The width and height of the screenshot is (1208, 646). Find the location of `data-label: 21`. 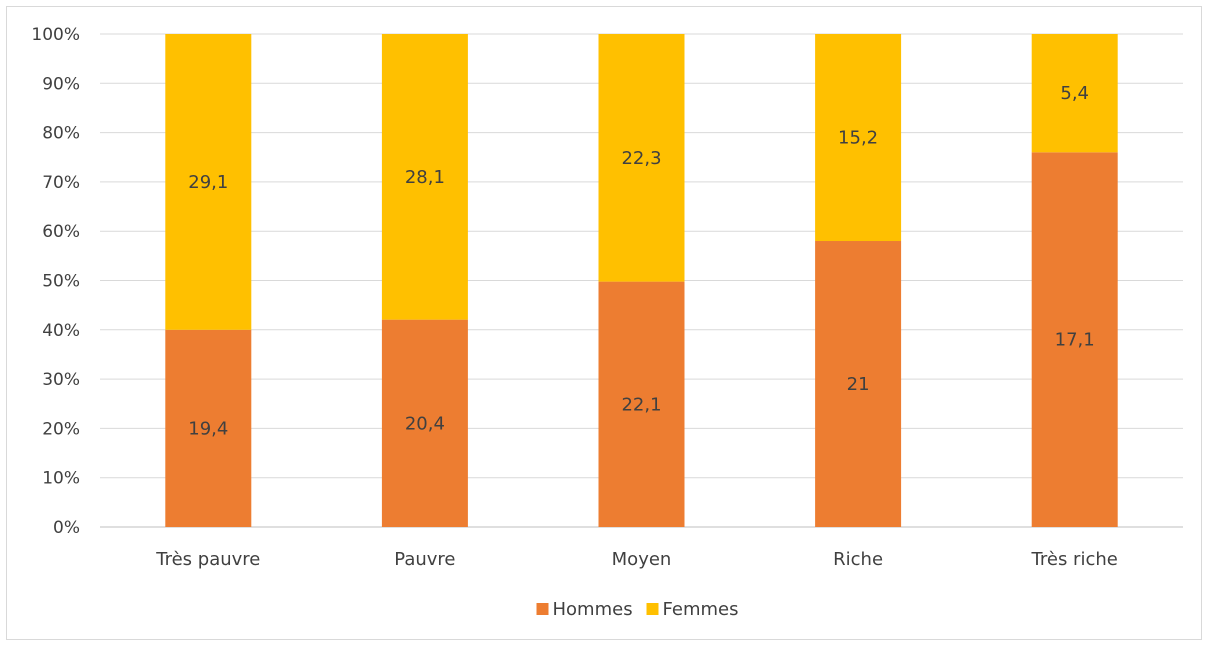

data-label: 21 is located at coordinates (858, 384).